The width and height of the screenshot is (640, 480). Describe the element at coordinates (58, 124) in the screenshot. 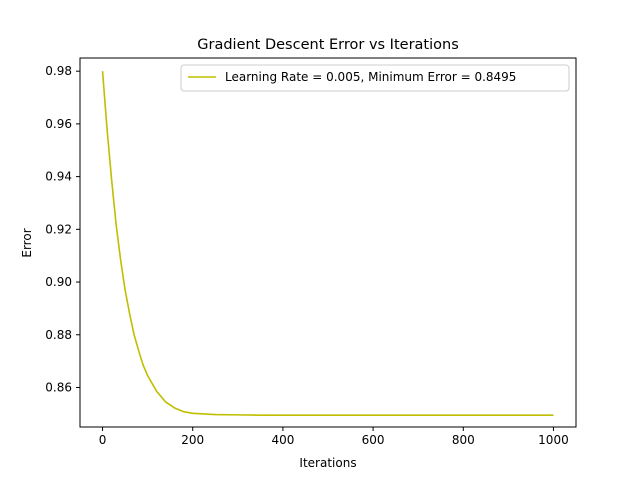

I see `y-tick-label: 0.96` at that location.